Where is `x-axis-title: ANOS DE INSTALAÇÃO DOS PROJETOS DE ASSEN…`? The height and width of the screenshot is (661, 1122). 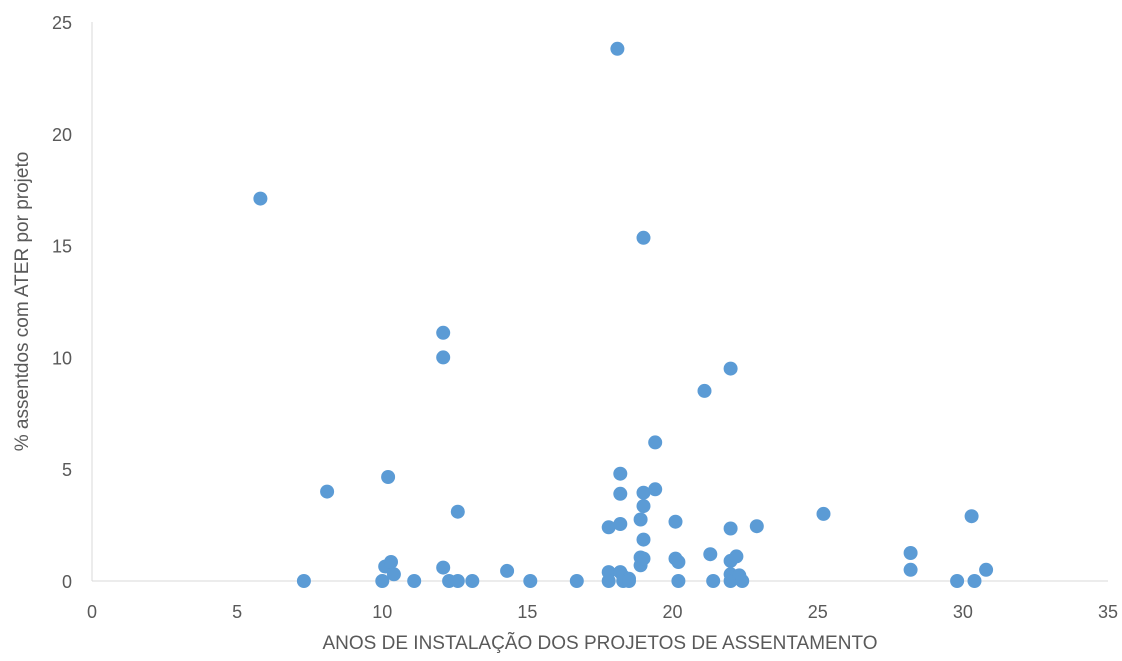
x-axis-title: ANOS DE INSTALAÇÃO DOS PROJETOS DE ASSEN… is located at coordinates (600, 643).